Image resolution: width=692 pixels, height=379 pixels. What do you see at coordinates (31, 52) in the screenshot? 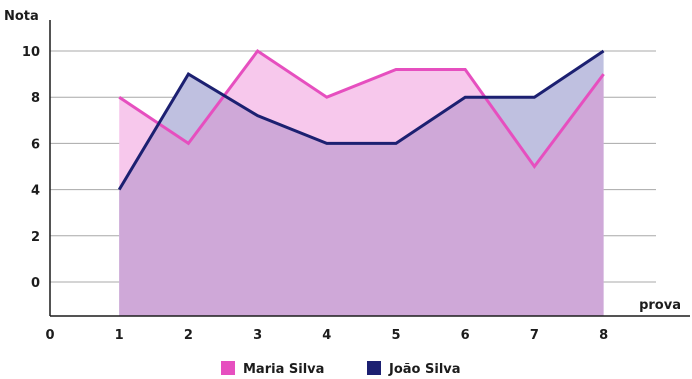
I see `y-tick-label: 10` at bounding box center [31, 52].